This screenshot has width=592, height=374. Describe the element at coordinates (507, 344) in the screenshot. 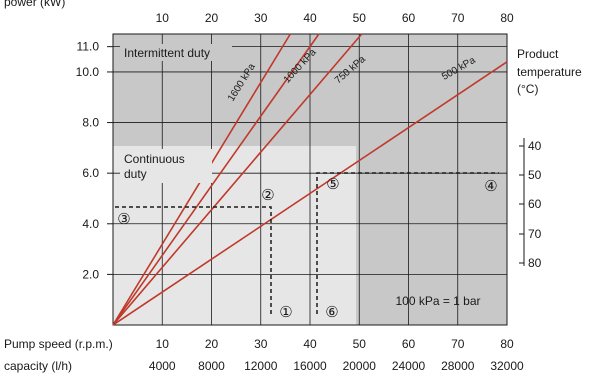

I see `speed-tick-label-8: 80` at that location.